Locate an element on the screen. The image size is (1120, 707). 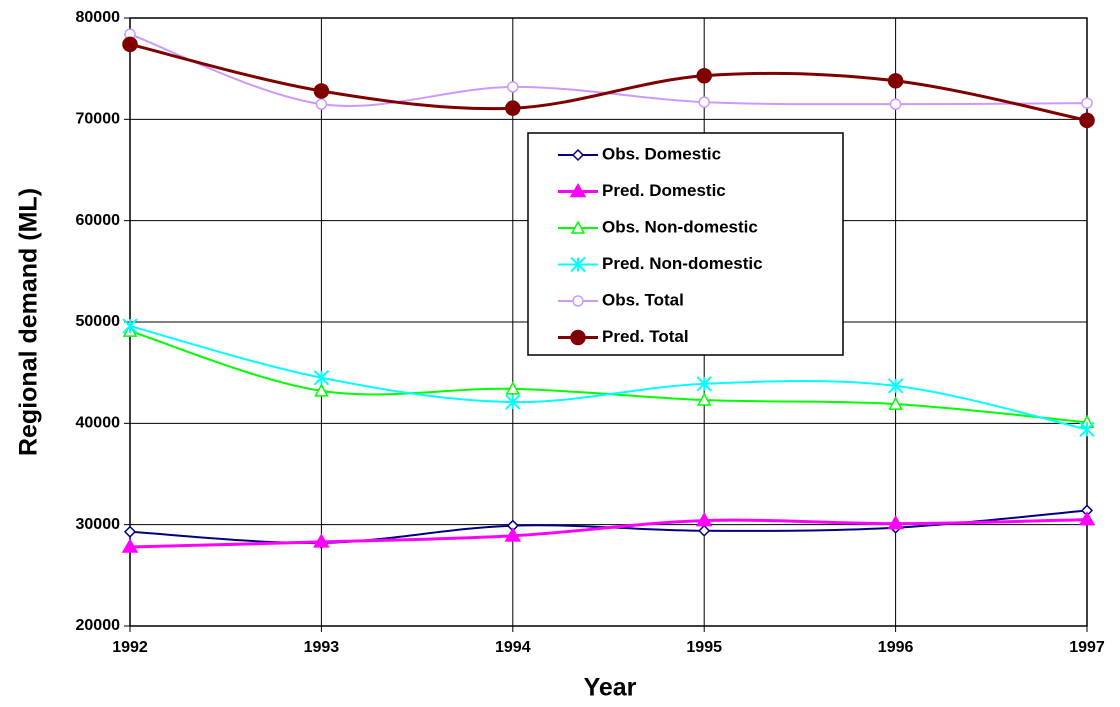
x-axis-title: Year is located at coordinates (610, 688).